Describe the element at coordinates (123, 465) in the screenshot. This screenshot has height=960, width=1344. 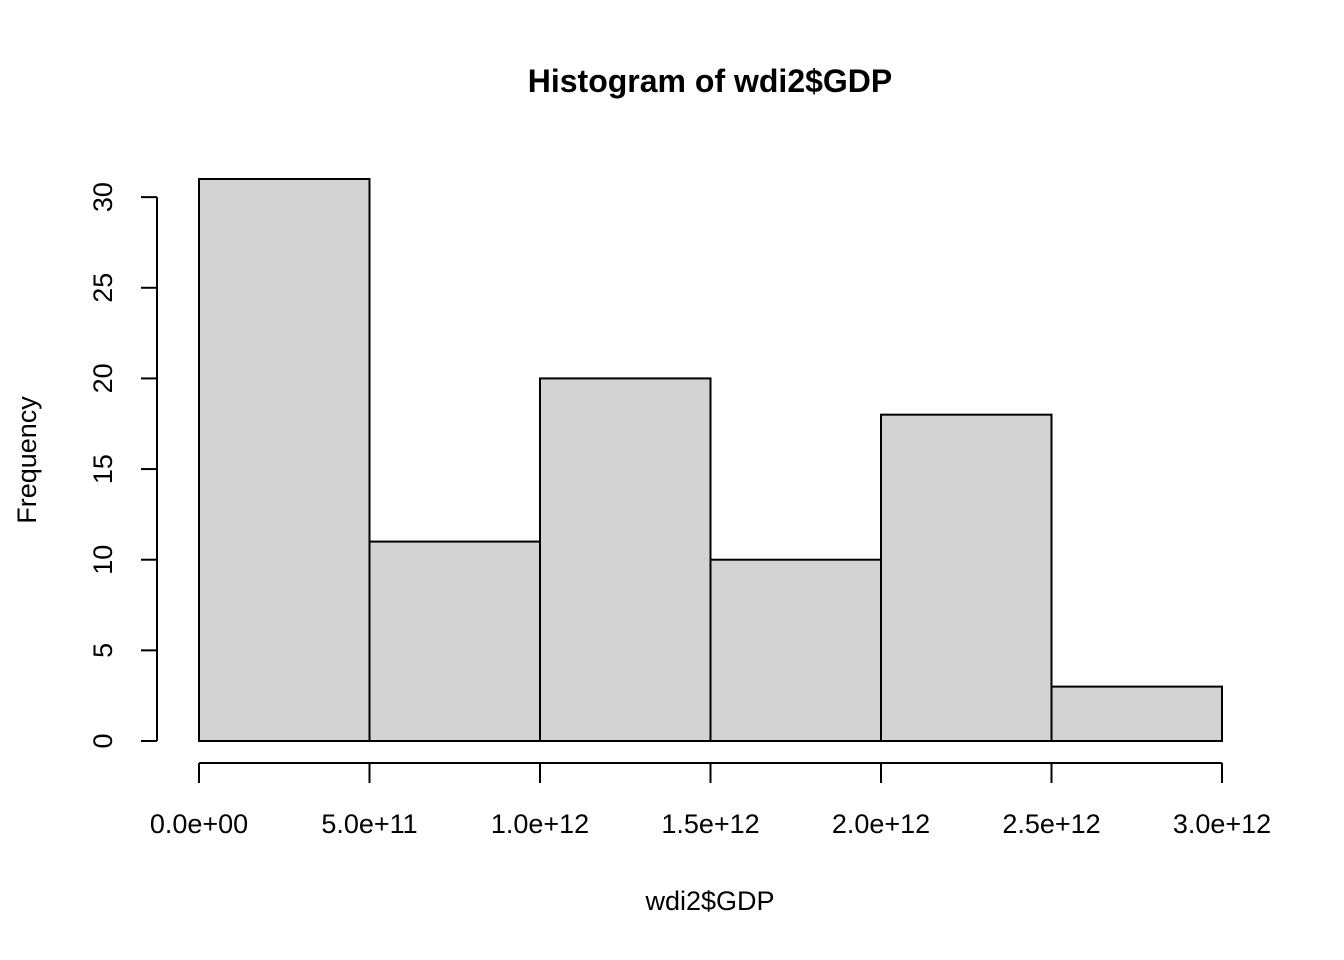
I see `y-axis: 0 5 10 15 20 25 30` at that location.